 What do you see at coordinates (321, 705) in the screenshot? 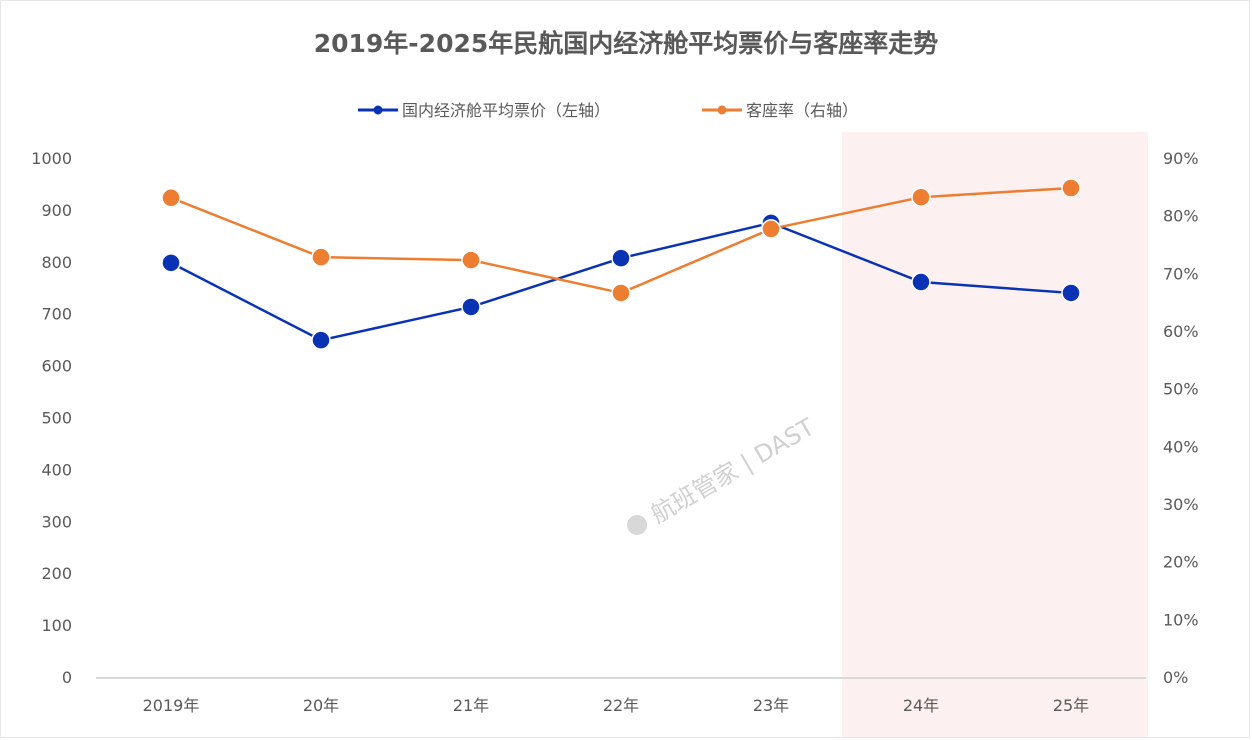
I see `x-axis-tick-label: 20年` at bounding box center [321, 705].